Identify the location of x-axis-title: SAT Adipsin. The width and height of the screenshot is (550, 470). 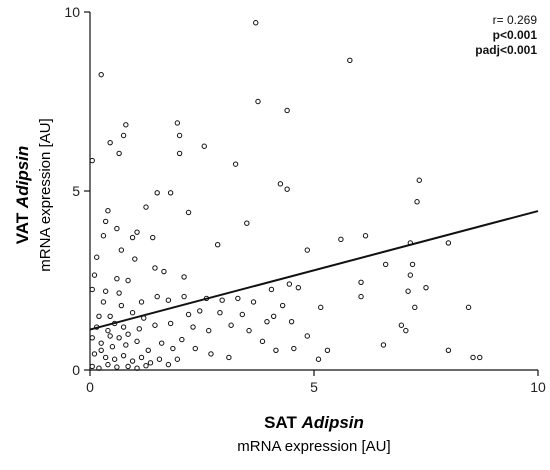
(314, 422).